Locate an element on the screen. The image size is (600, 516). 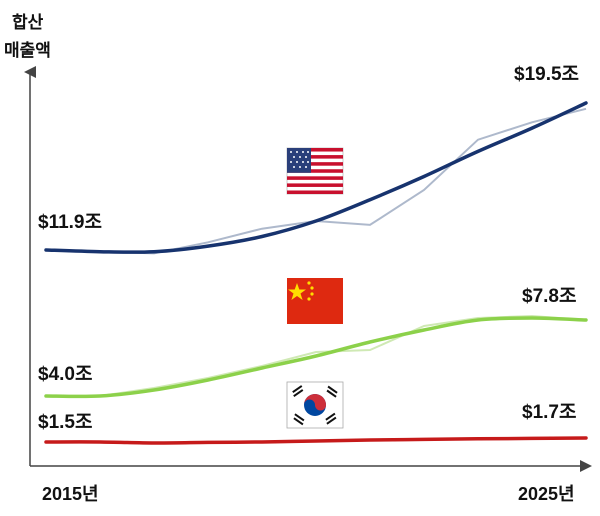
x-end-label: 2025년 is located at coordinates (546, 494).